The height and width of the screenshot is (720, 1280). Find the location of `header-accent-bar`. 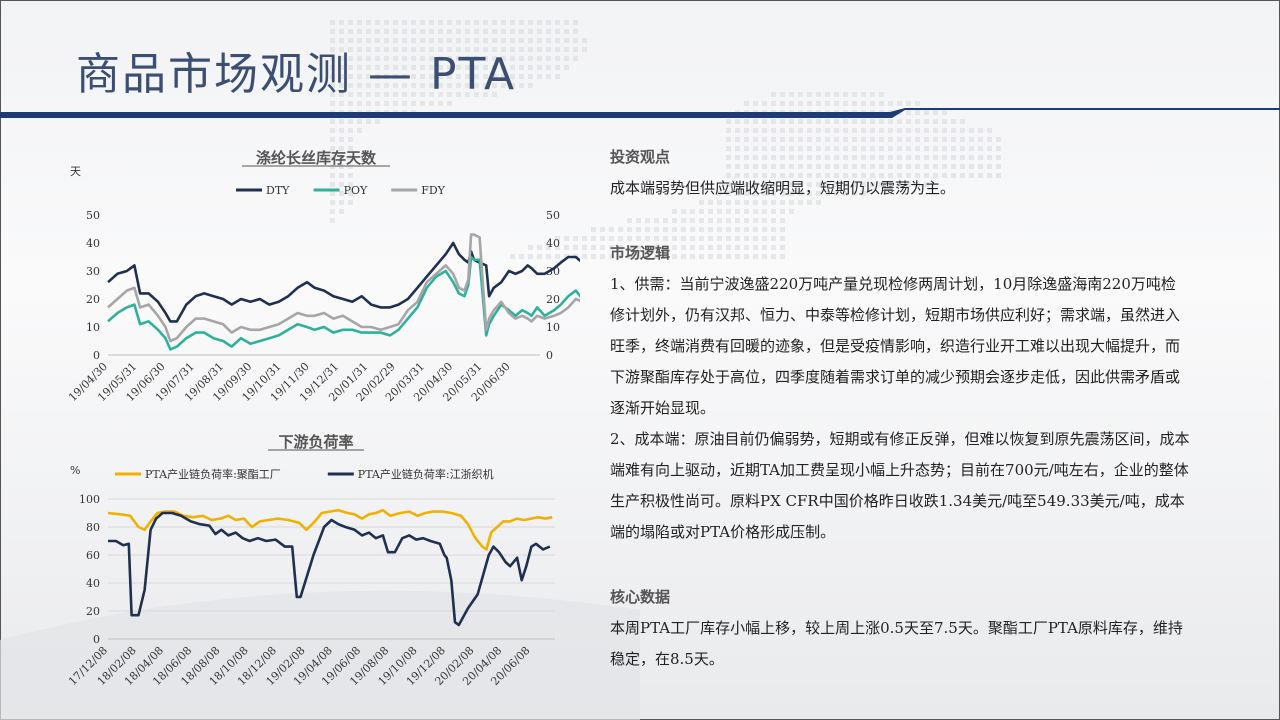

header-accent-bar is located at coordinates (640, 113).